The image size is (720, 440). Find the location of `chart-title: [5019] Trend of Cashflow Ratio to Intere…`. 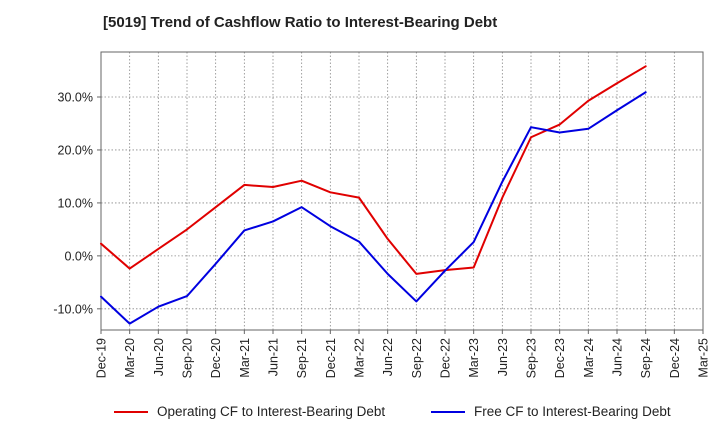

chart-title: [5019] Trend of Cashflow Ratio to Intere… is located at coordinates (300, 22).